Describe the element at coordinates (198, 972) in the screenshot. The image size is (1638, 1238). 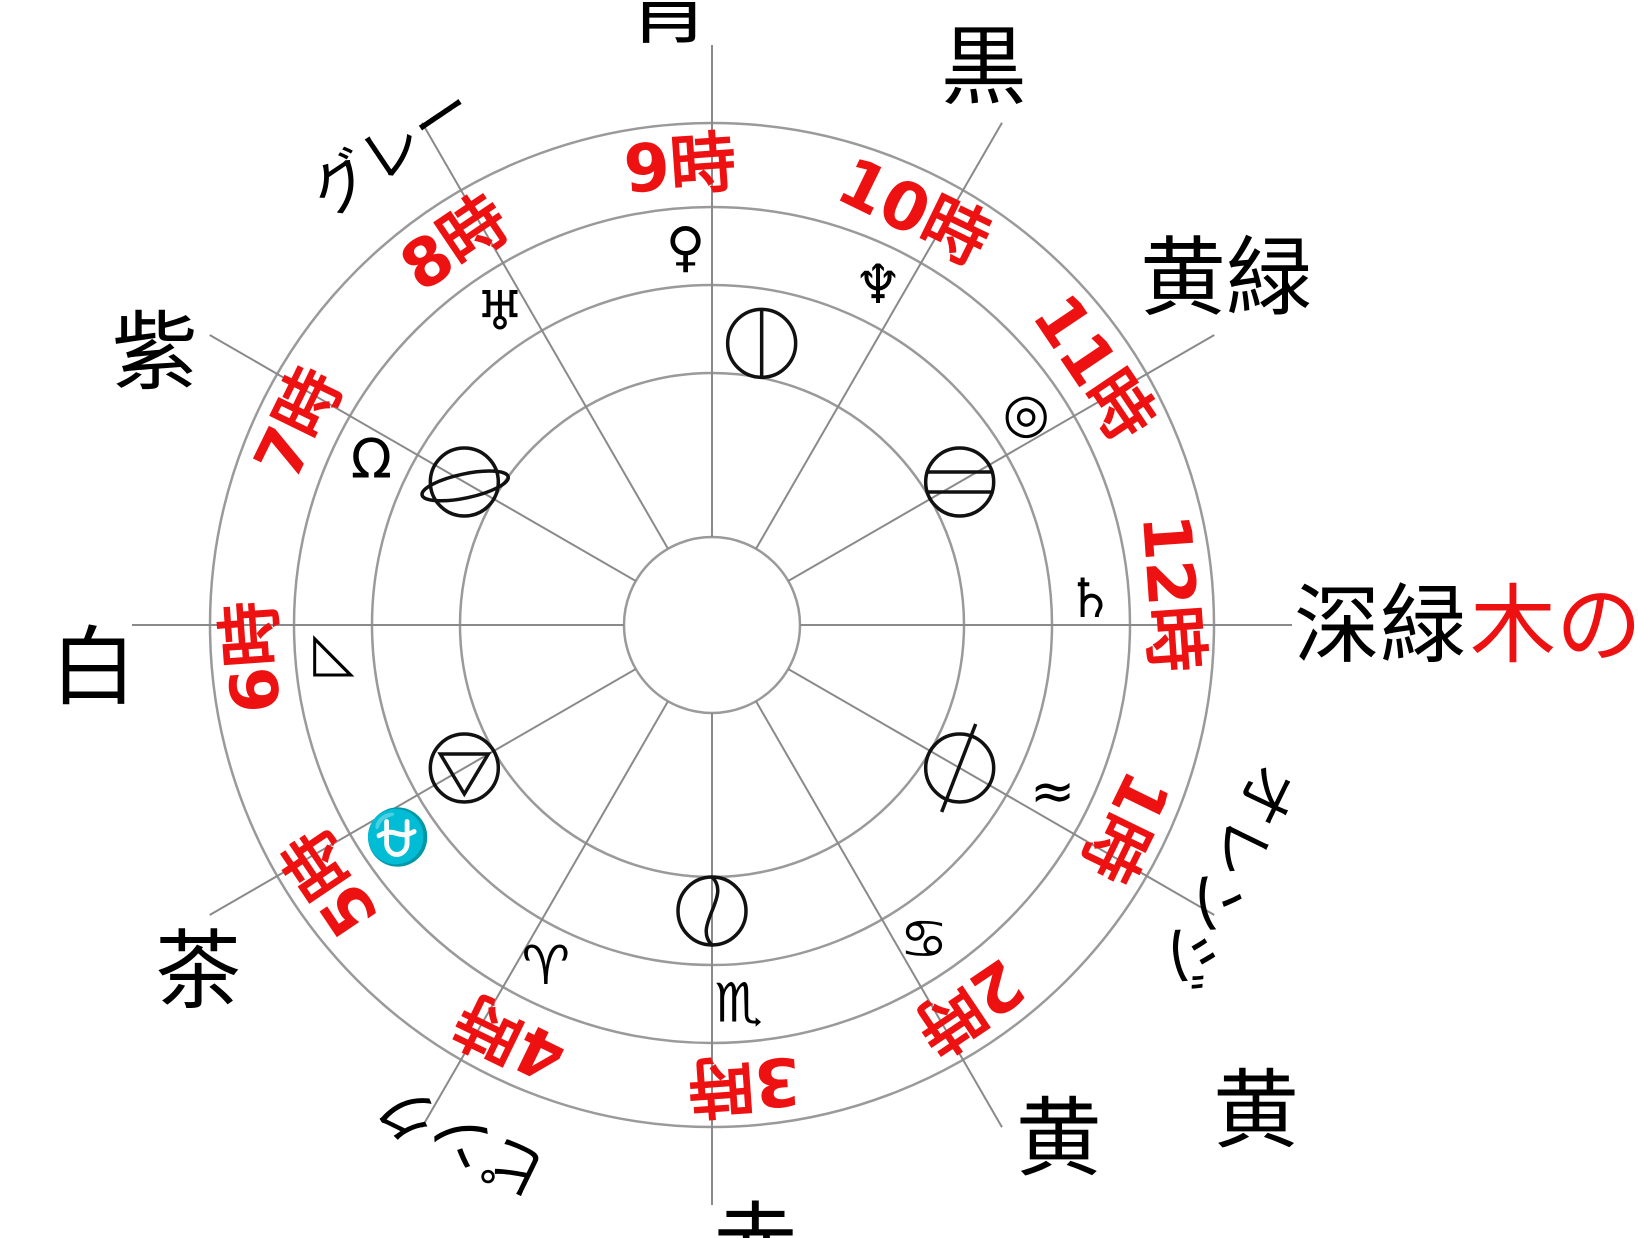
I see `color-label-5: 茶` at that location.